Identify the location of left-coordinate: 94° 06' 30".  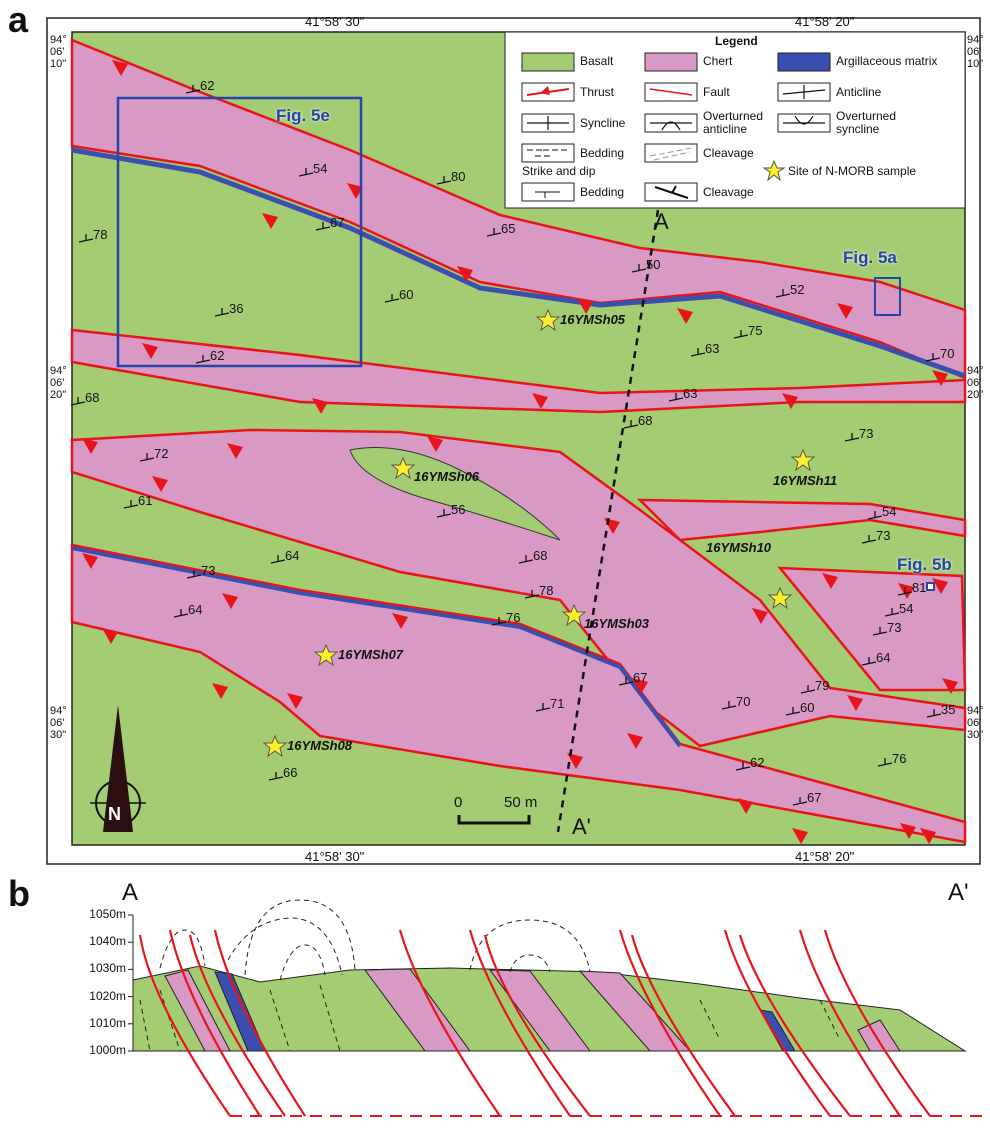
(58, 723).